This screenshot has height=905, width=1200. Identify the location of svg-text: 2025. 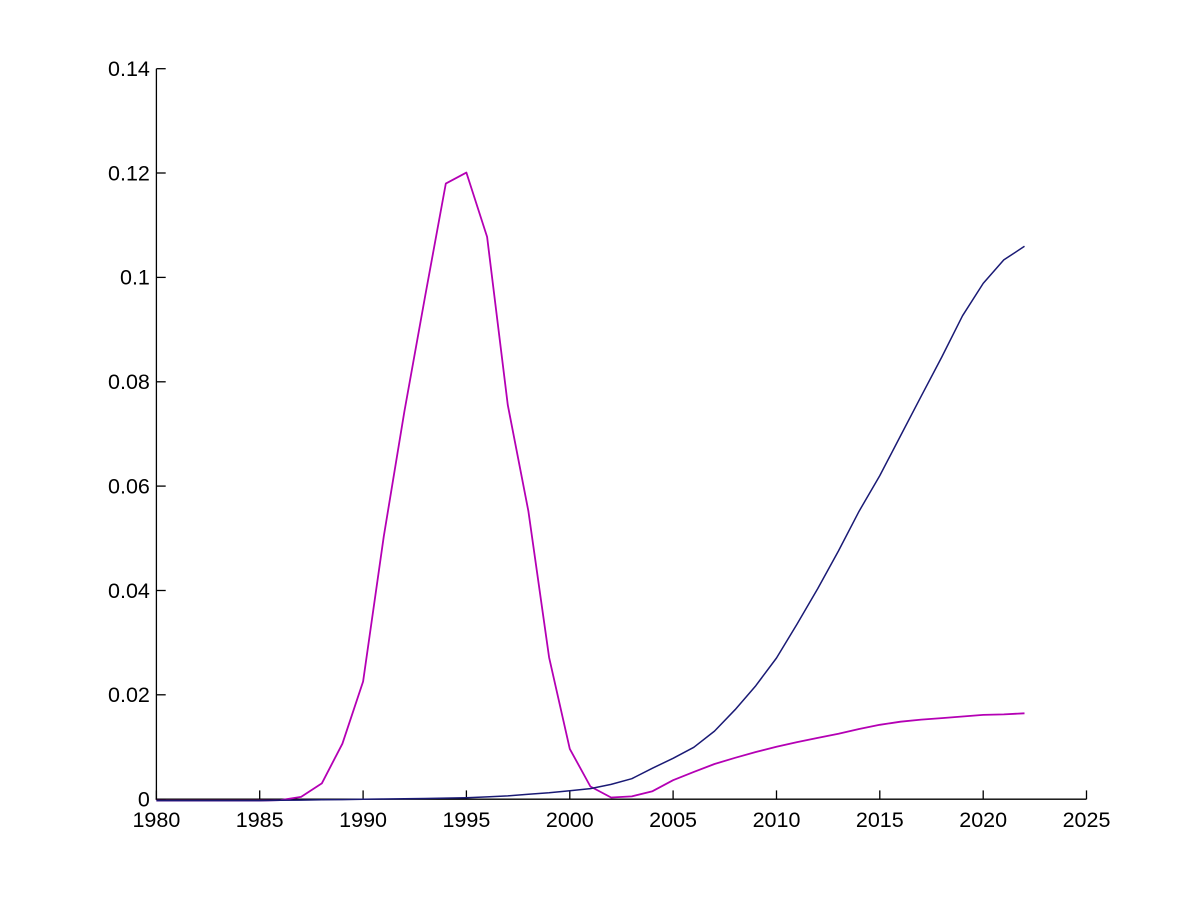
(1087, 820).